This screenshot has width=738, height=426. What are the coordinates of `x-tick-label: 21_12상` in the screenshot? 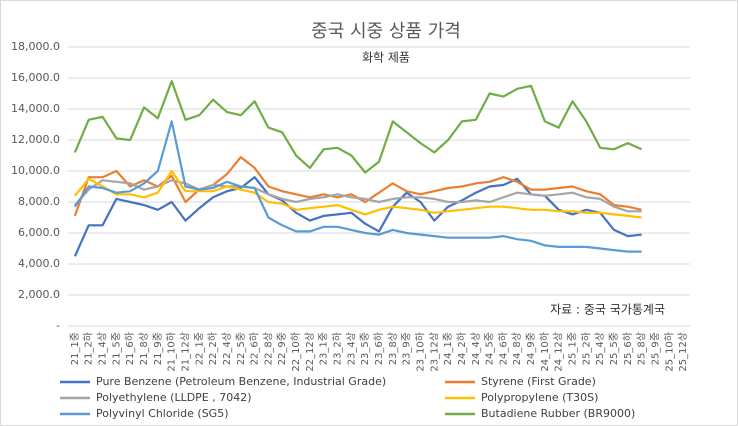 It's located at (185, 352).